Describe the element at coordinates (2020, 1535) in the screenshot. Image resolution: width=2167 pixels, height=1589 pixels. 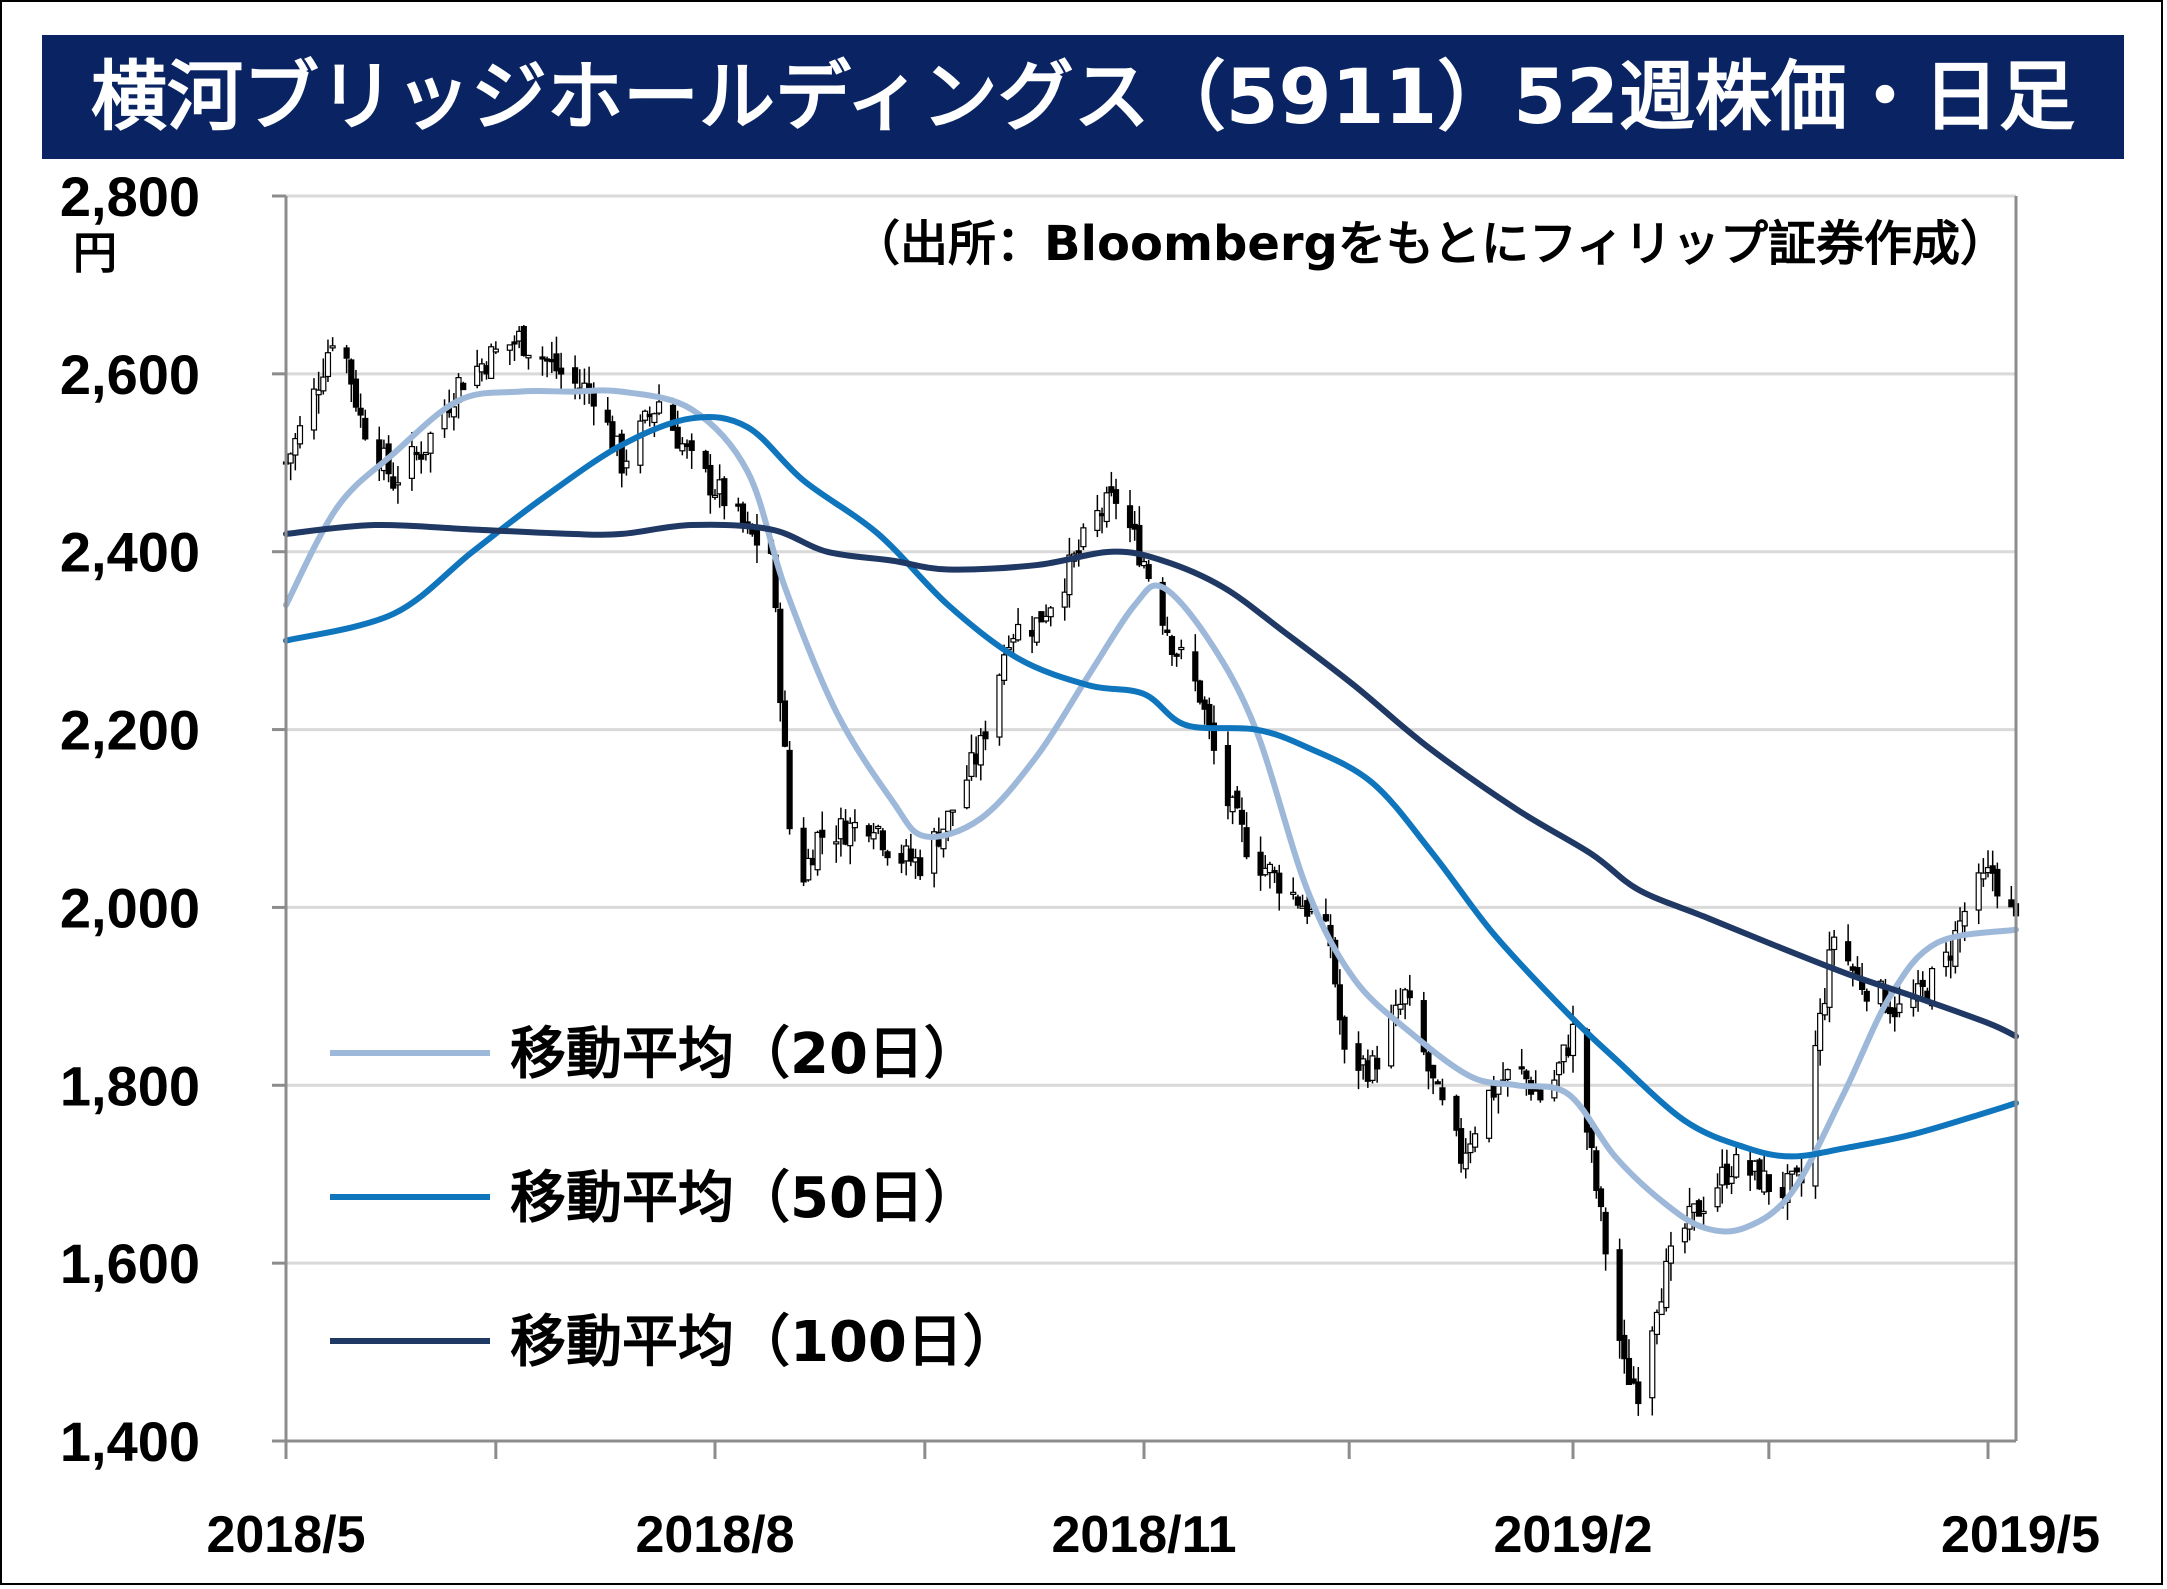
I see `x-tick-label: 2019/5` at that location.